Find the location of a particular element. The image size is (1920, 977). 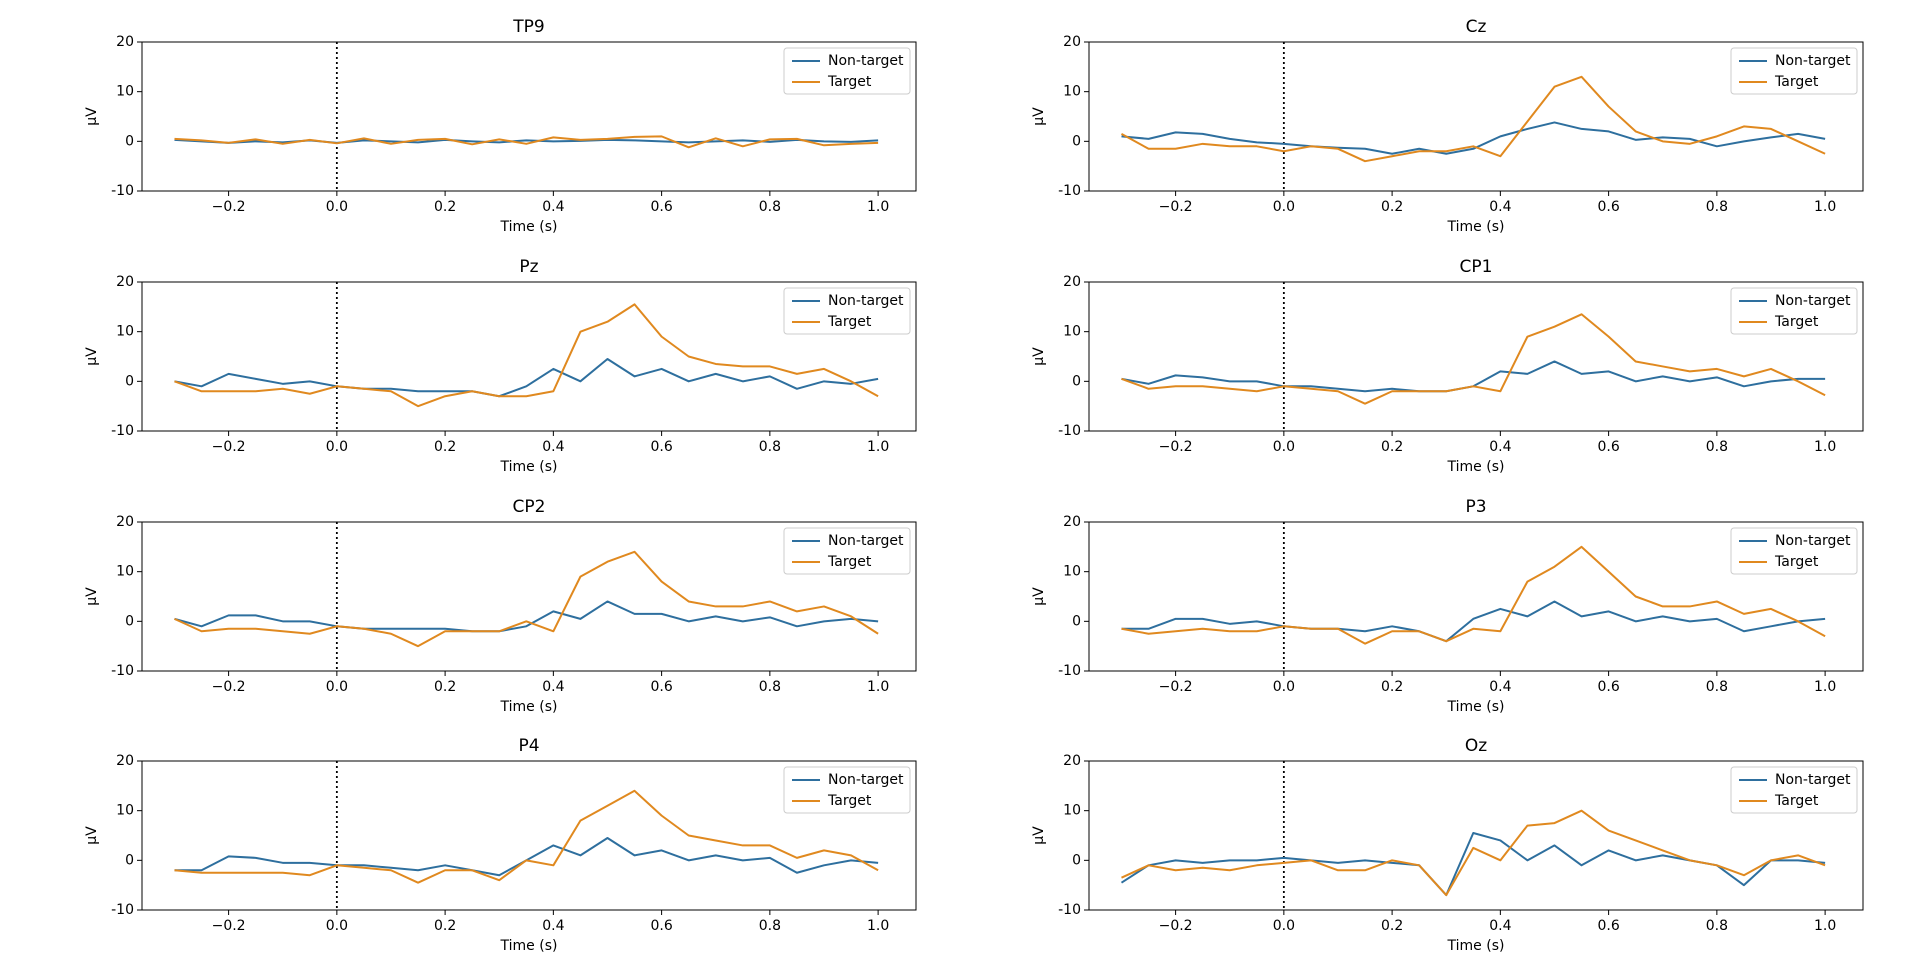

subplot-title: Pz is located at coordinates (528, 267).